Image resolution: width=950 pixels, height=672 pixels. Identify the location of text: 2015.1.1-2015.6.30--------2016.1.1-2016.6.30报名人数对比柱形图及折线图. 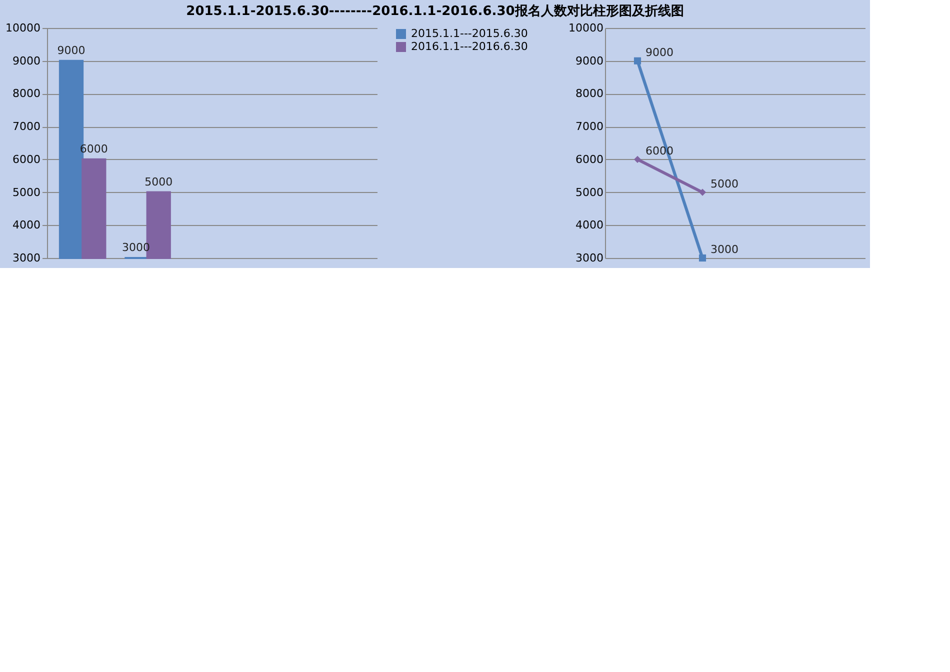
(435, 11).